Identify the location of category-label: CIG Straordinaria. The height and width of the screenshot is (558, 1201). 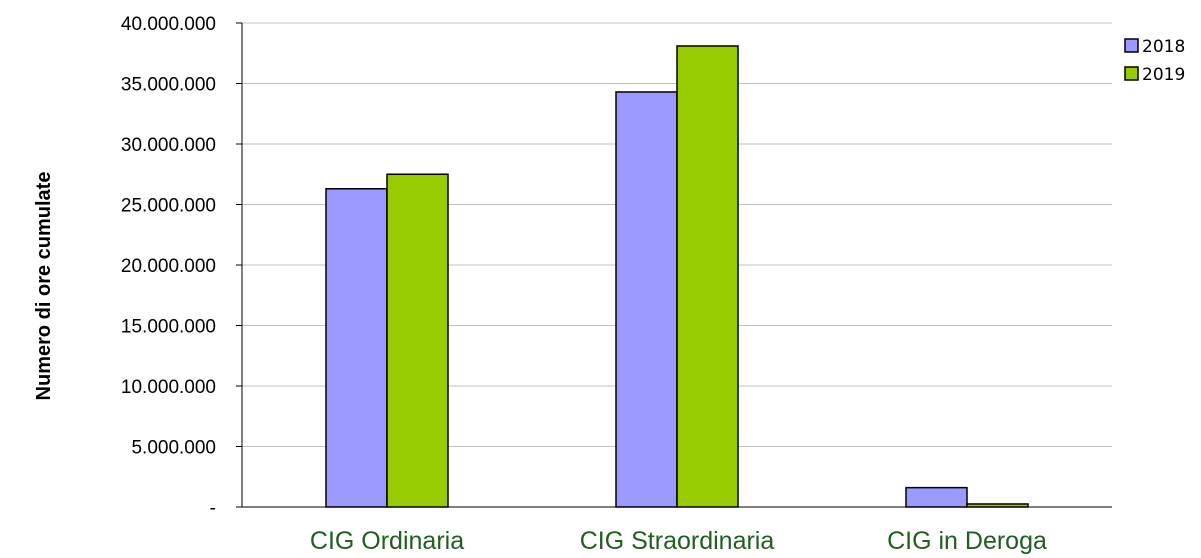
(677, 541).